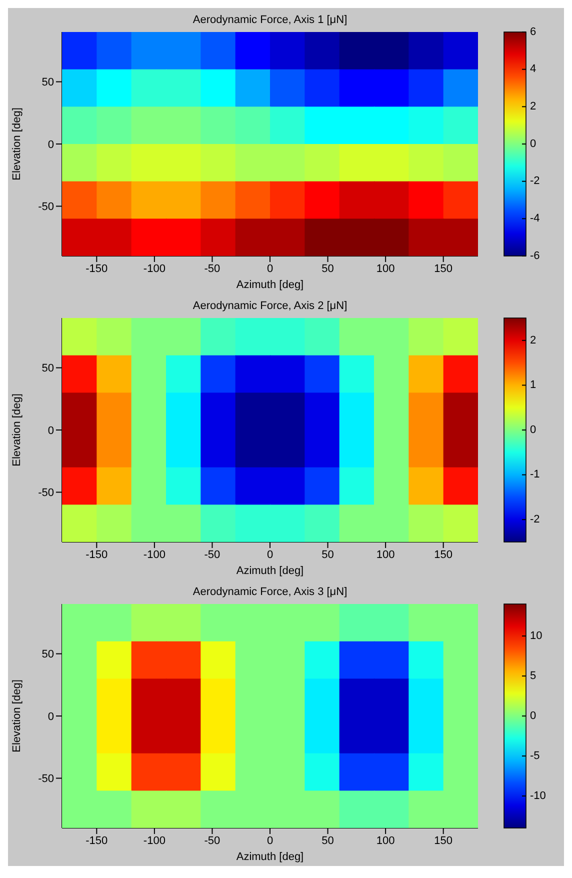 This screenshot has height=878, width=572. I want to click on color-bar-label: -1, so click(535, 474).